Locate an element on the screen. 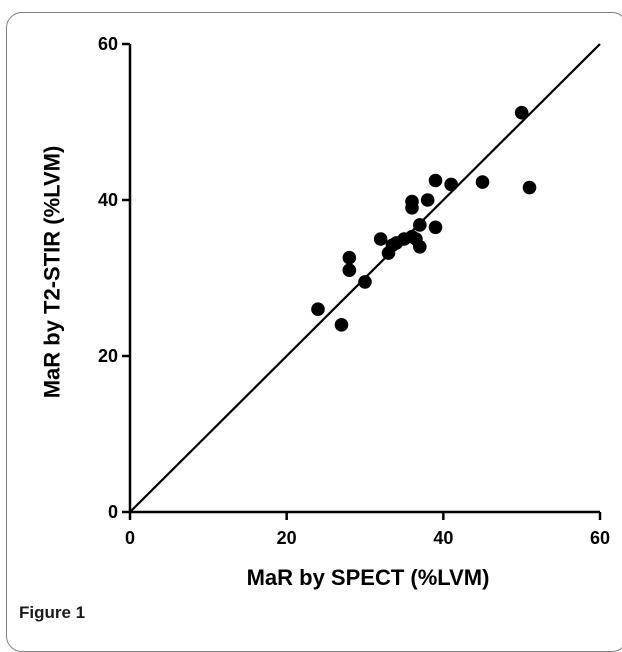 The image size is (622, 652). y-tick-label: 60 is located at coordinates (108, 44).